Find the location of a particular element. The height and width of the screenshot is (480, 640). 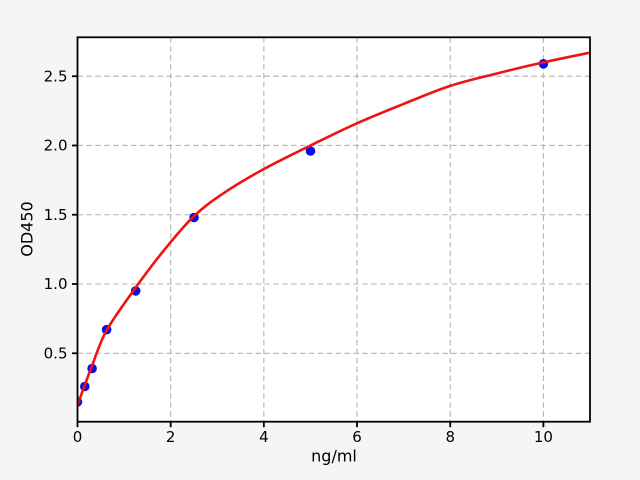

x-tick-label: 4 is located at coordinates (264, 437).